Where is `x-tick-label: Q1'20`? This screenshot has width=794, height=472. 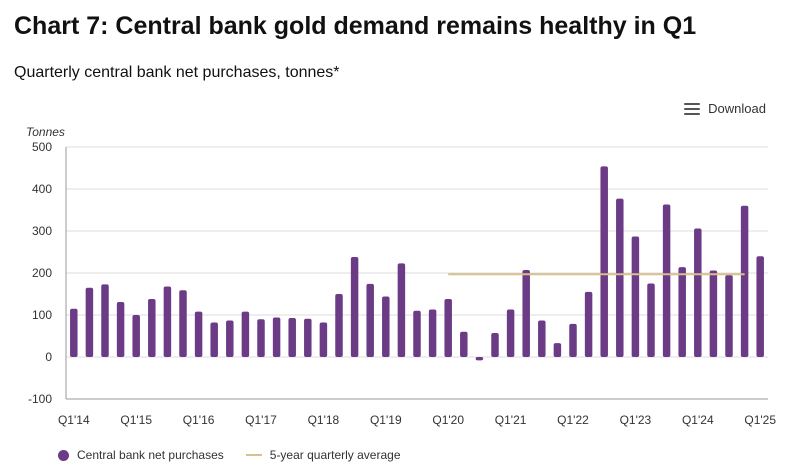
x-tick-label: Q1'20 is located at coordinates (448, 420).